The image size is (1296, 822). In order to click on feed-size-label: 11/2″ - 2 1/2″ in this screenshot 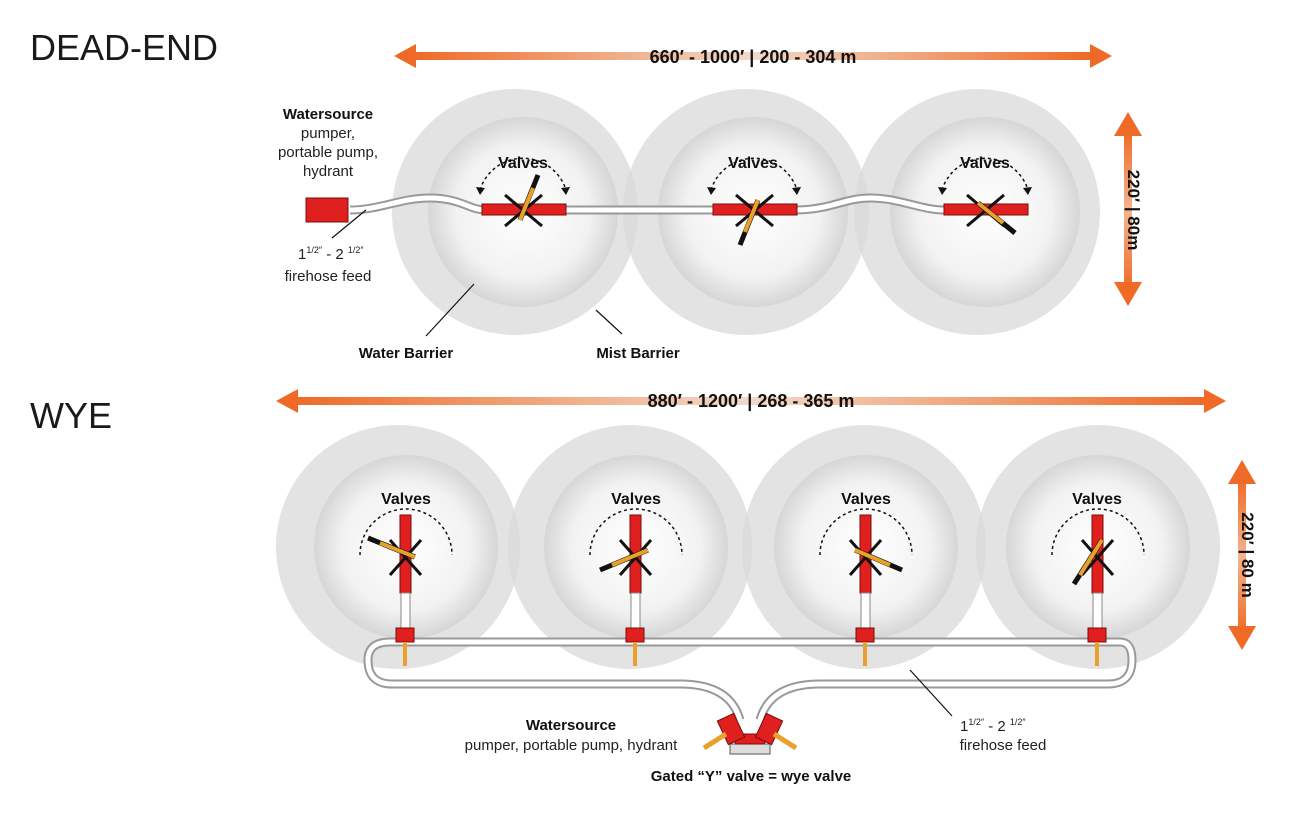, I will do `click(331, 254)`.